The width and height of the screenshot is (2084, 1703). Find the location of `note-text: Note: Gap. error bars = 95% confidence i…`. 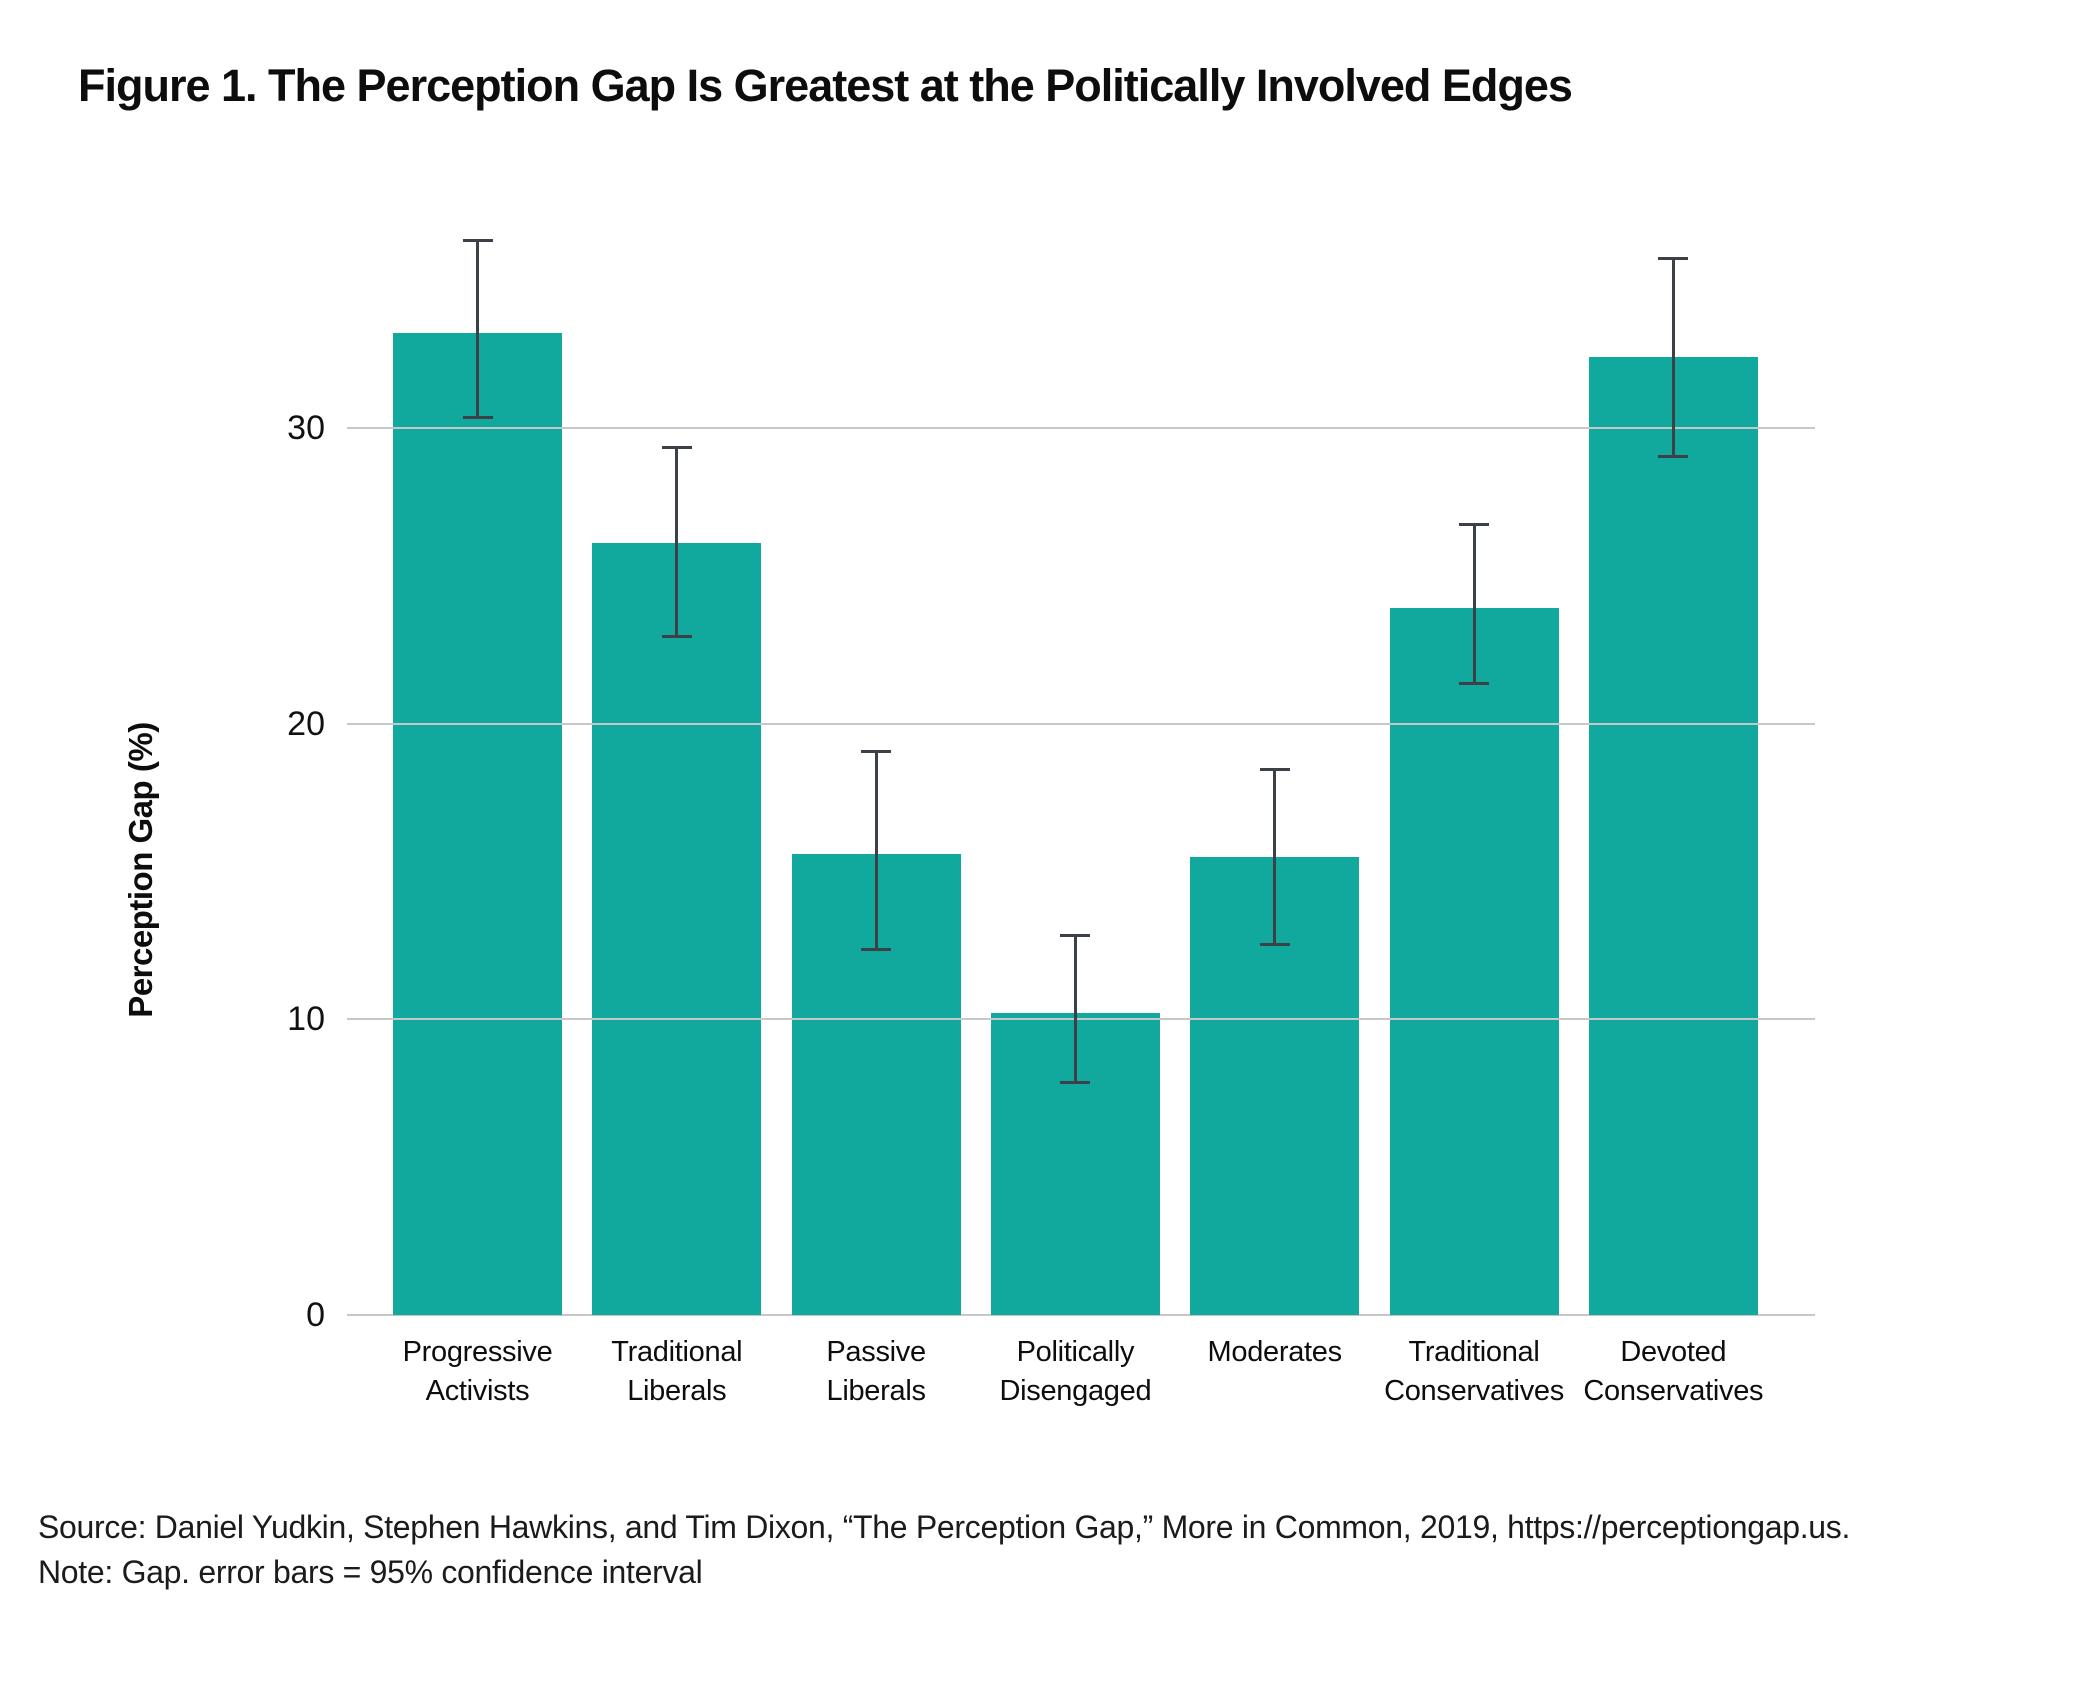

note-text: Note: Gap. error bars = 95% confidence i… is located at coordinates (370, 1572).